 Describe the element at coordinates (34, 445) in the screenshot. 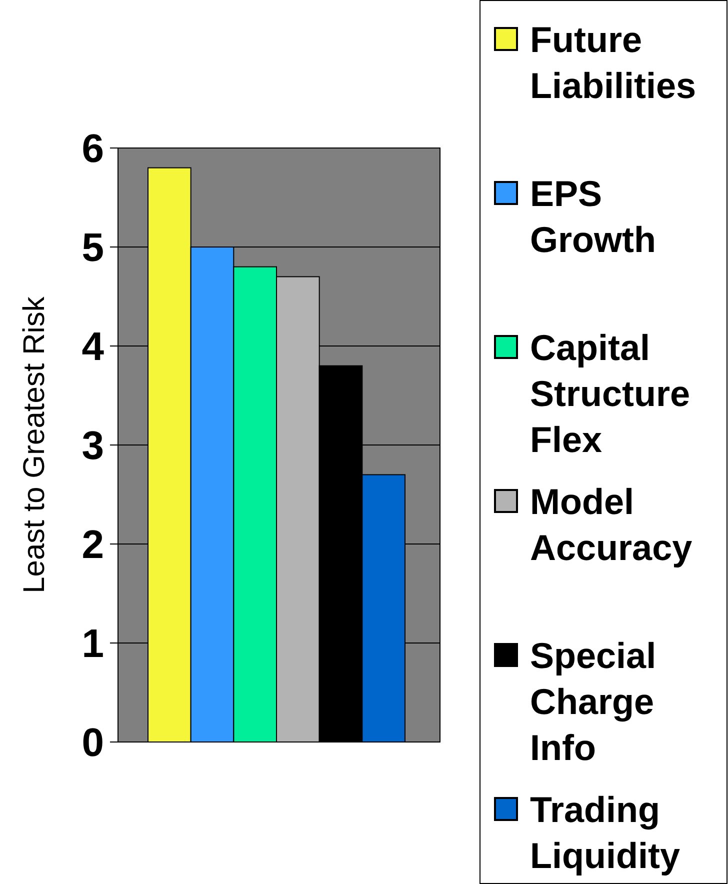

I see `y-axis-title: Least to Greatest Risk` at that location.